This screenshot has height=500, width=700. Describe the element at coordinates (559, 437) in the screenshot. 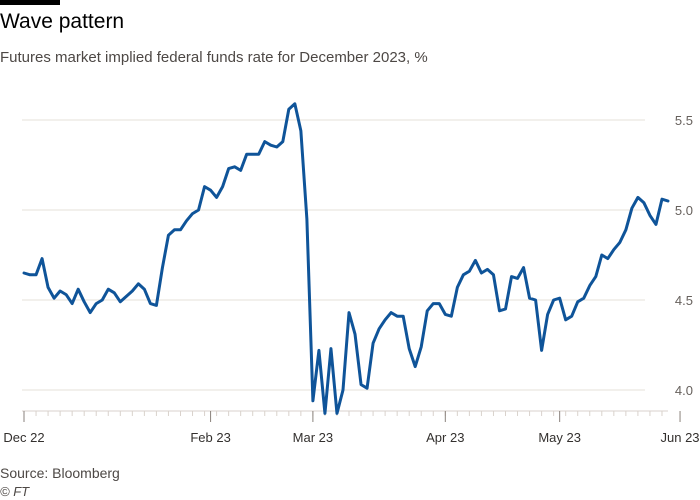

I see `x-tick-label: May 23` at that location.